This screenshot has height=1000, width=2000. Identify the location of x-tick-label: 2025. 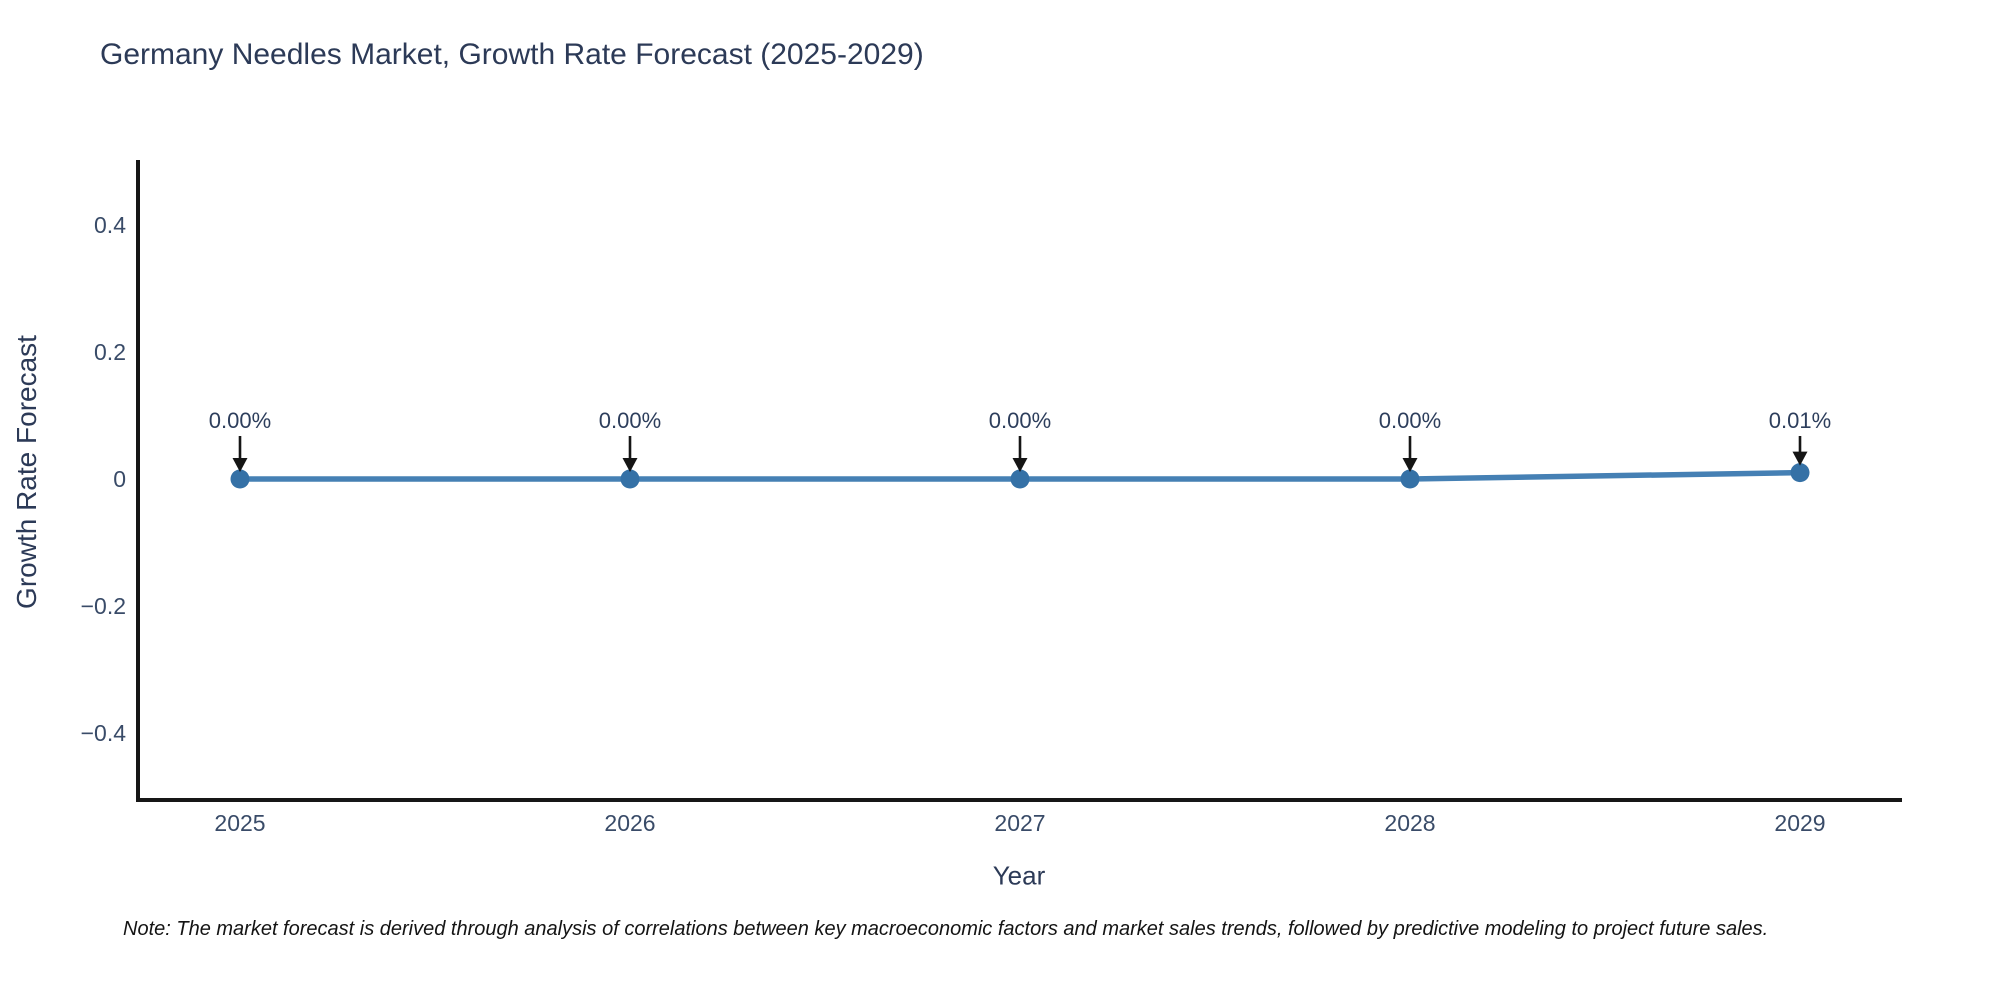
(240, 823).